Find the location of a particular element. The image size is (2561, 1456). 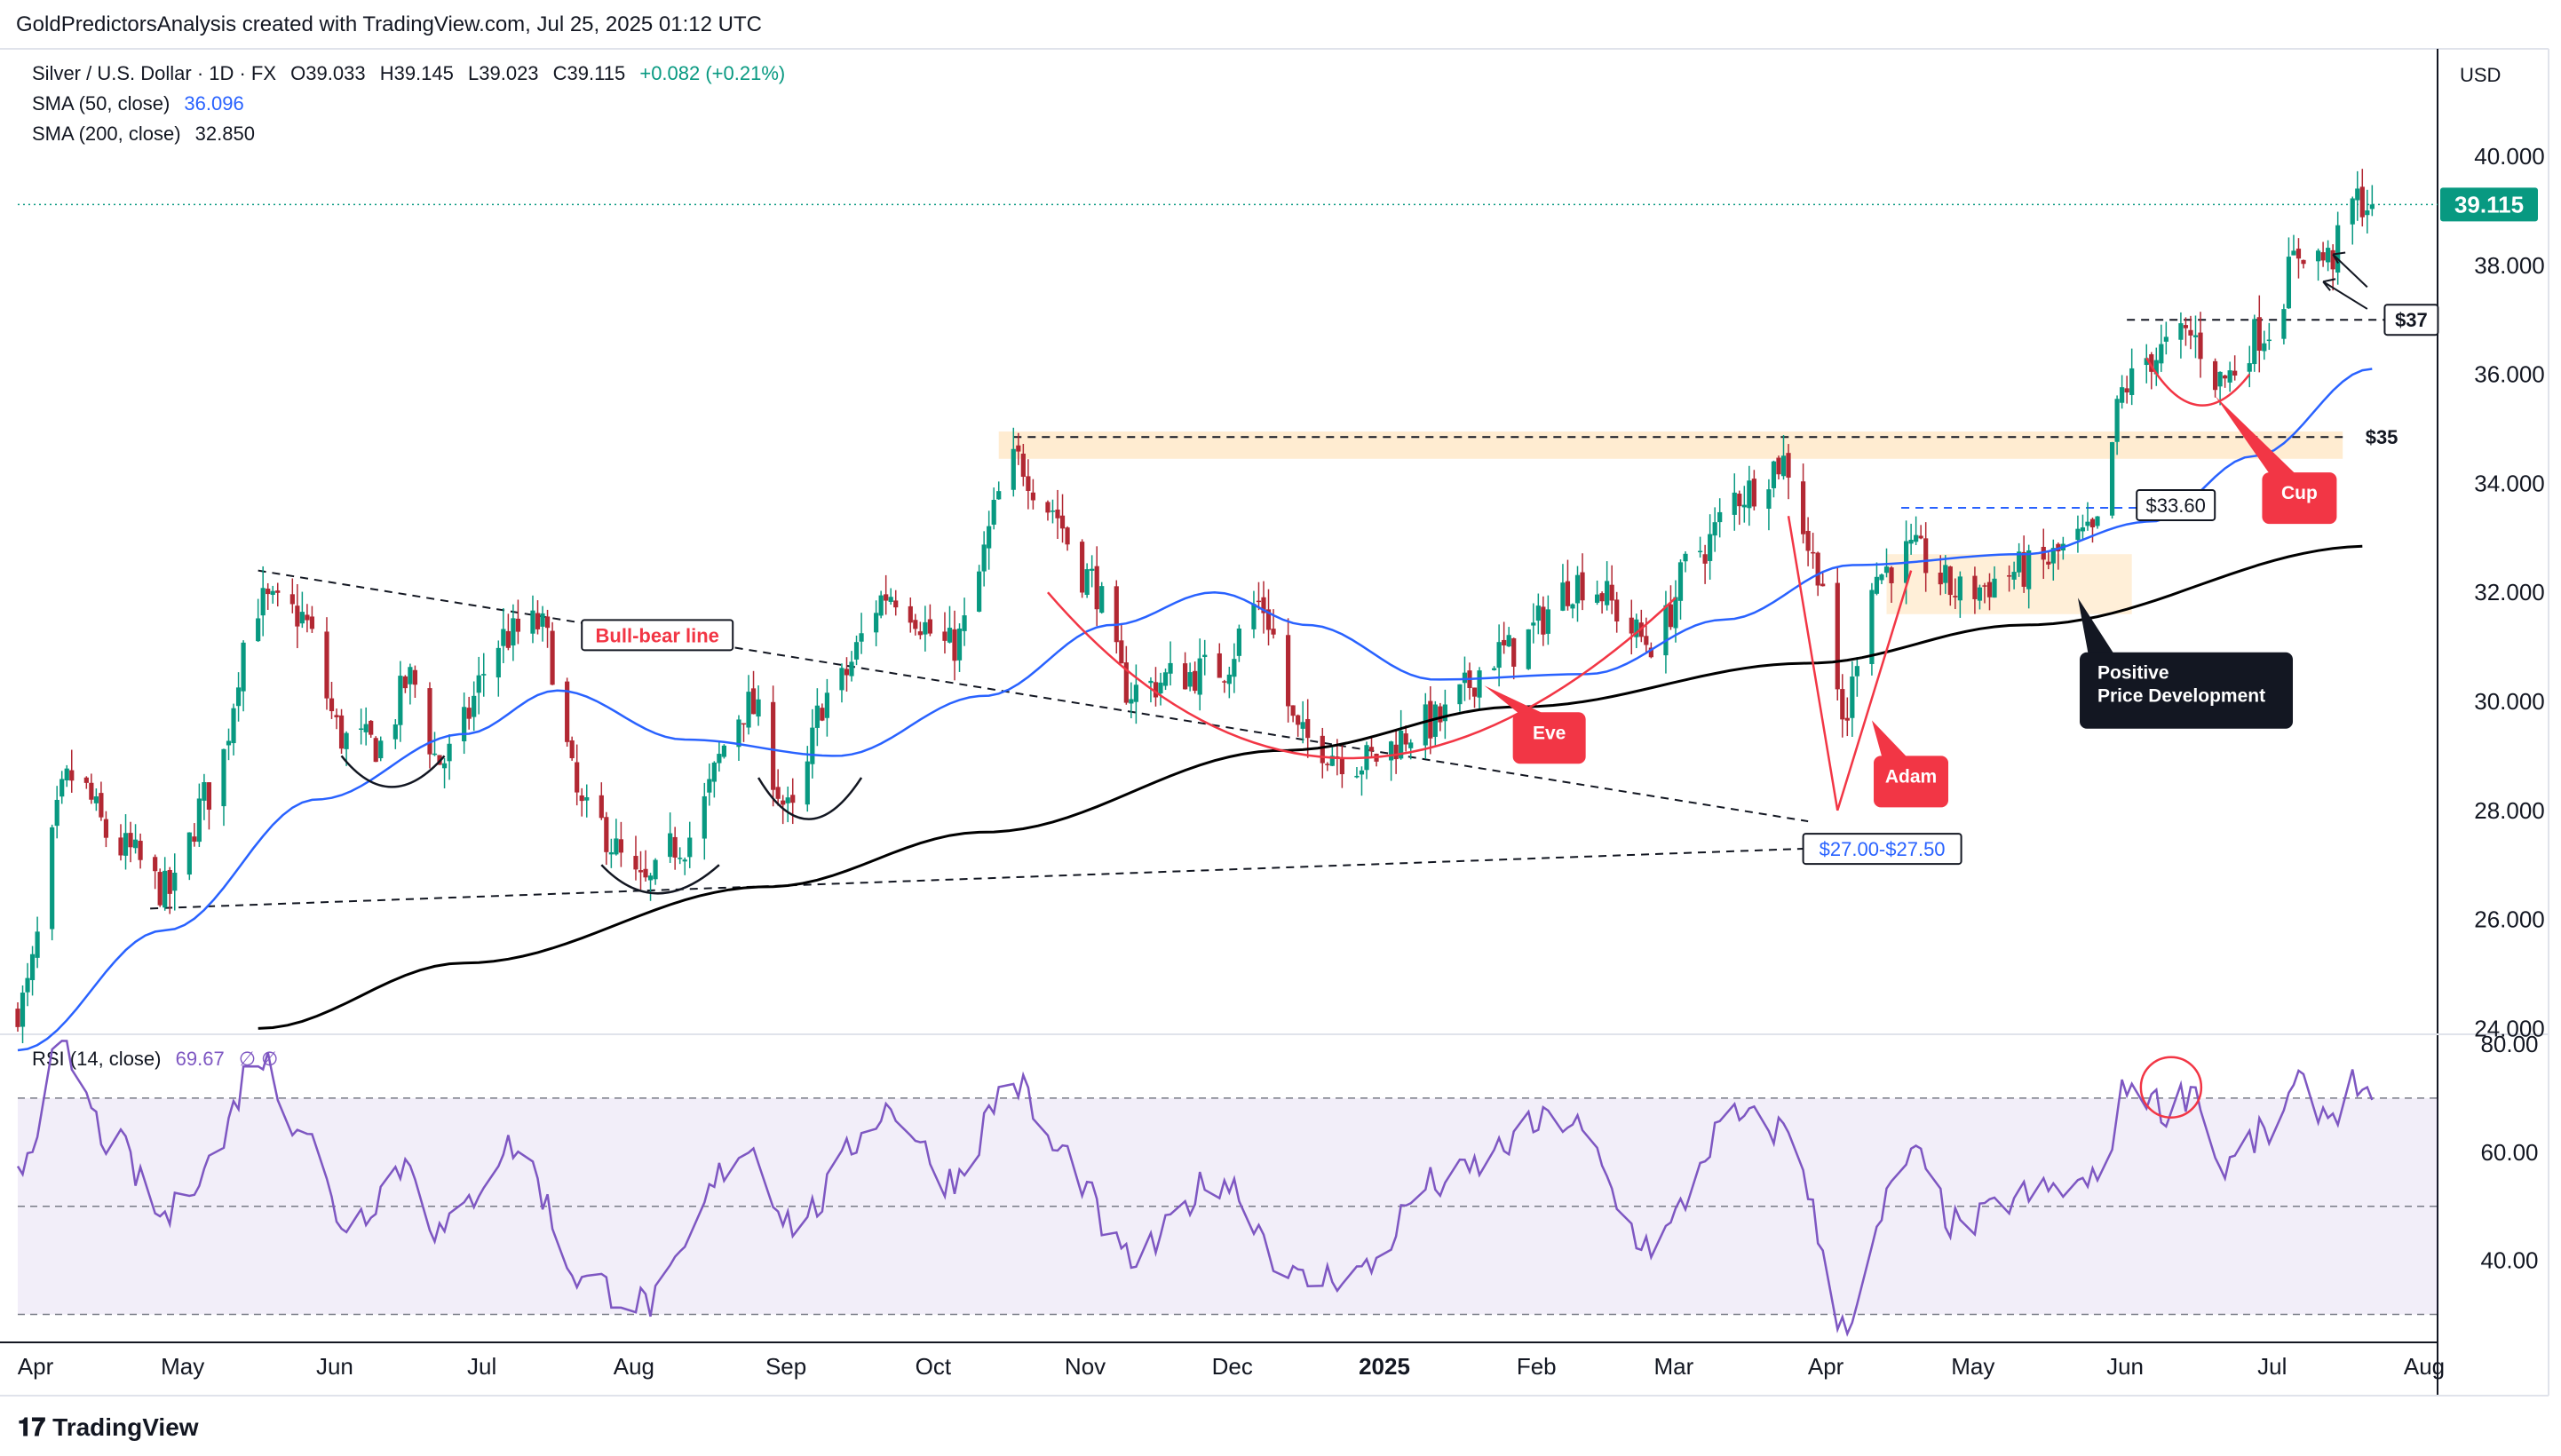

open-value: O39.033 is located at coordinates (328, 73).